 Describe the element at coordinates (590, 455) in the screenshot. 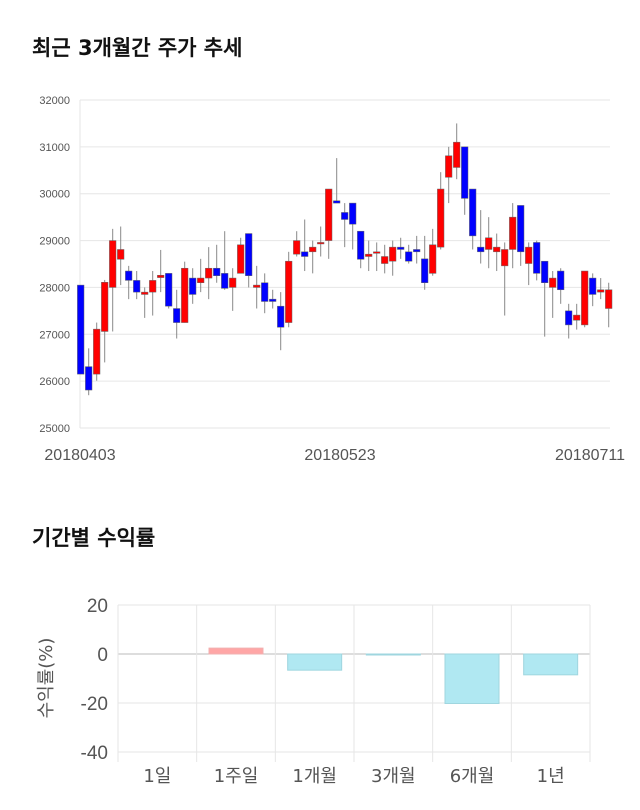

I see `x-tick-label: 20180711` at that location.